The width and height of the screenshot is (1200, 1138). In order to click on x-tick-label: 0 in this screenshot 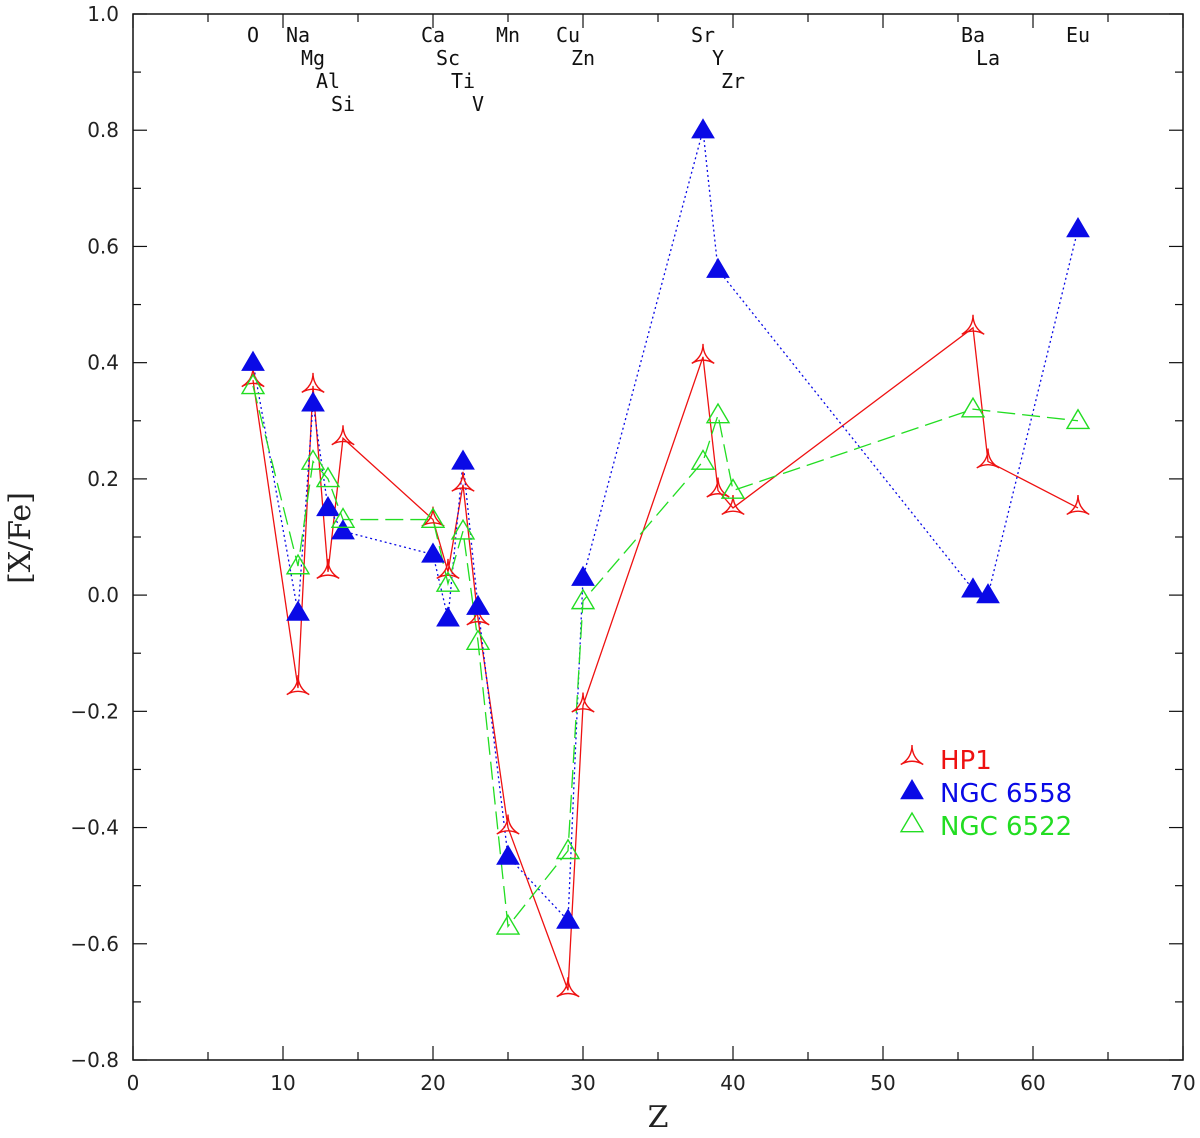, I will do `click(133, 1083)`.